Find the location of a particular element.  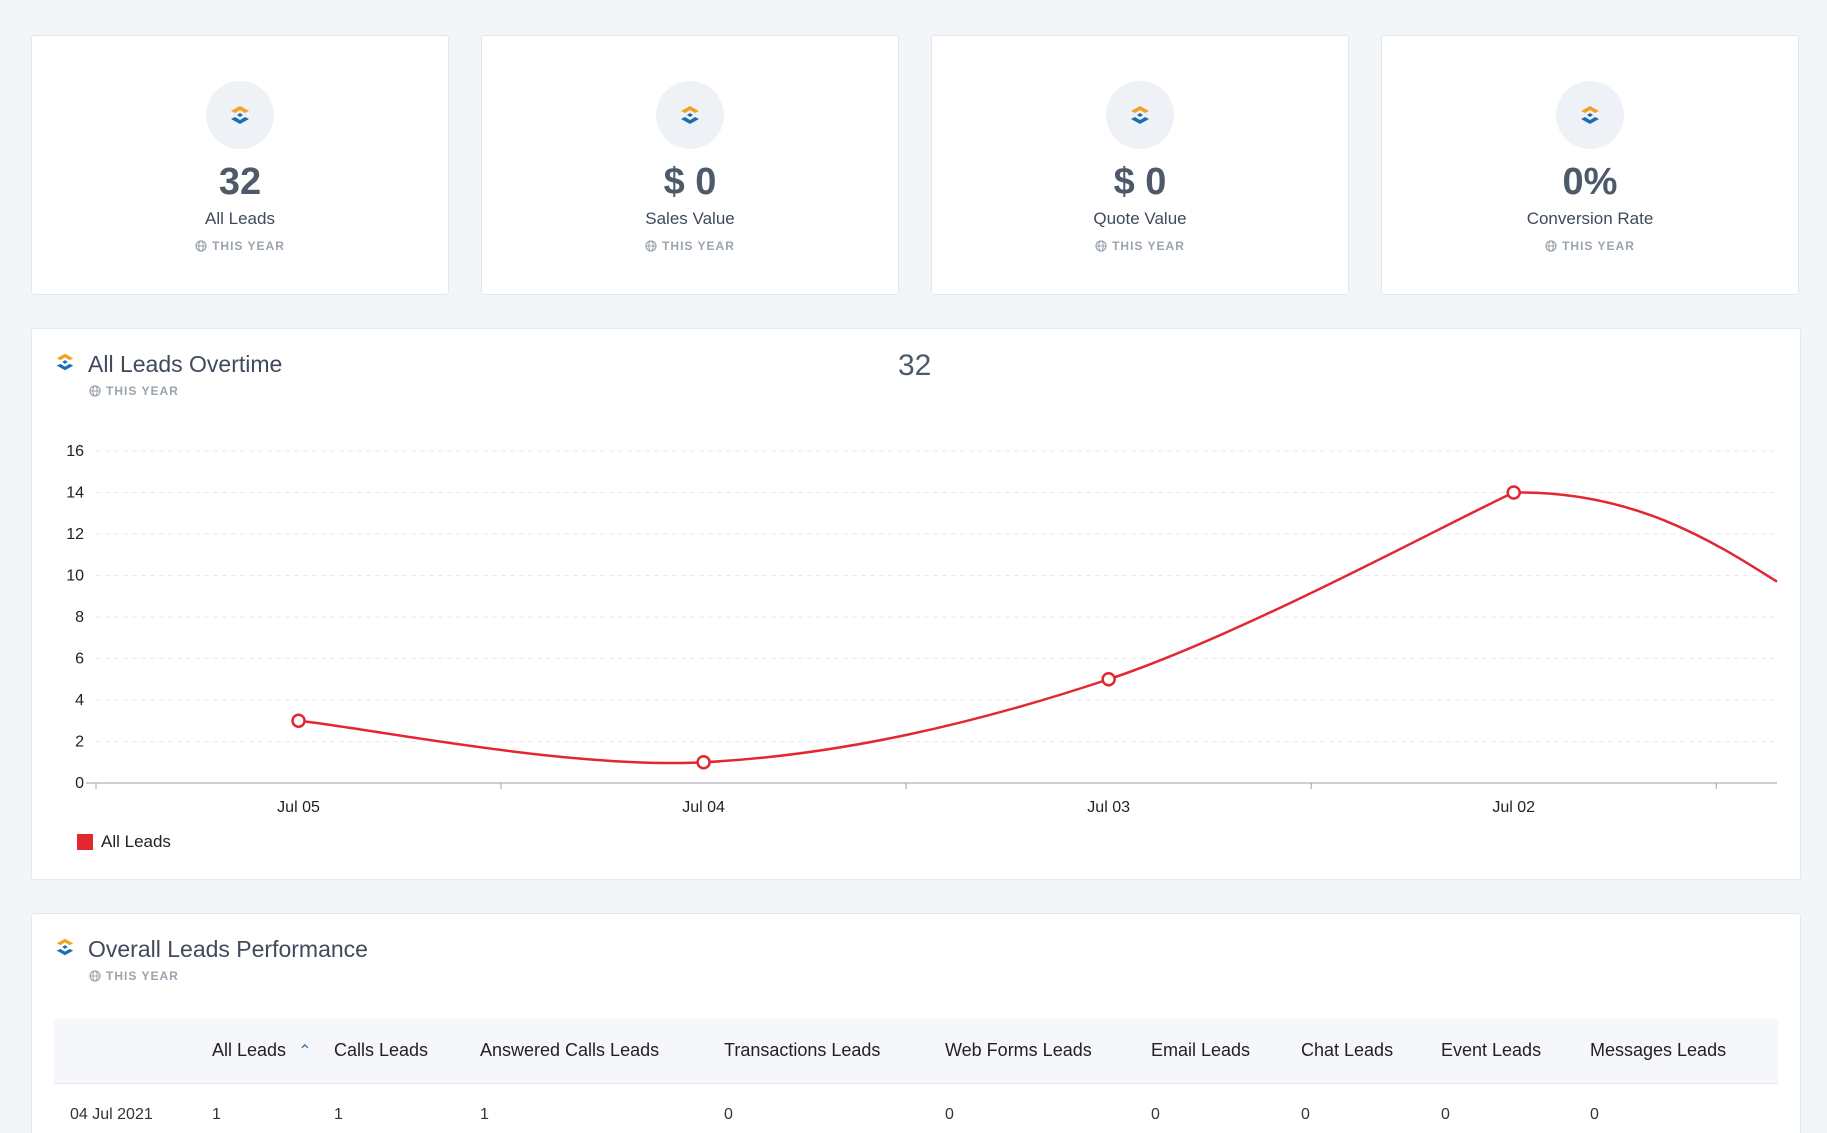

stat-card-sales-value: $ 0 Sales Value THIS YEAR is located at coordinates (690, 165).